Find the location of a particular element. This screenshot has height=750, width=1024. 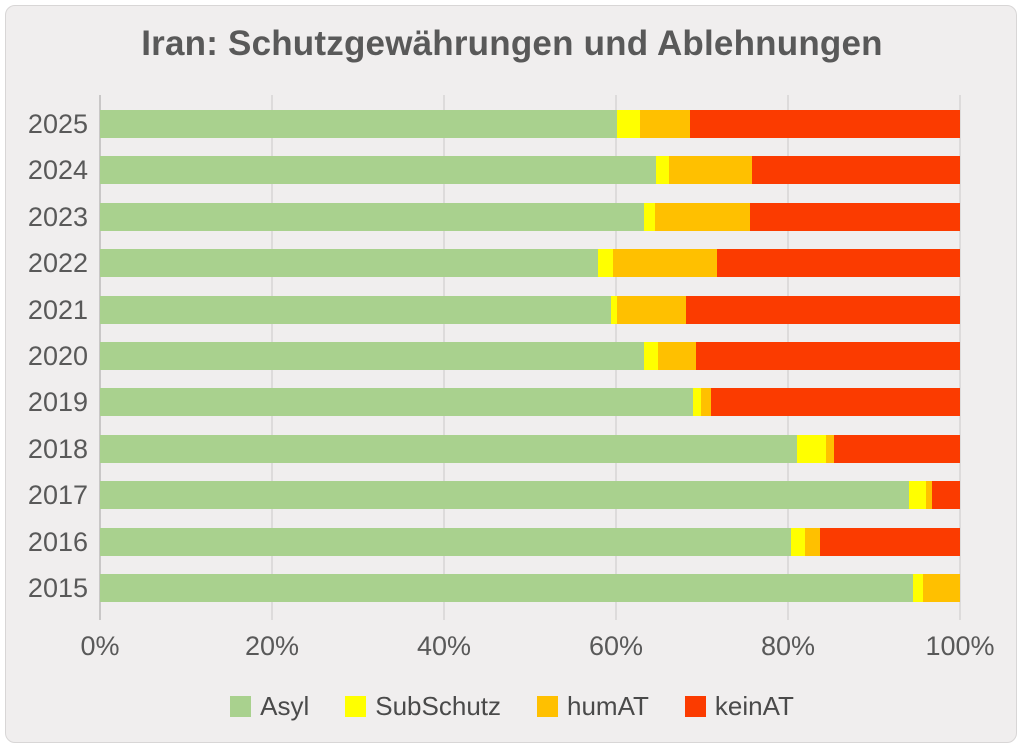

legend-swatch-subschutz is located at coordinates (356, 706).